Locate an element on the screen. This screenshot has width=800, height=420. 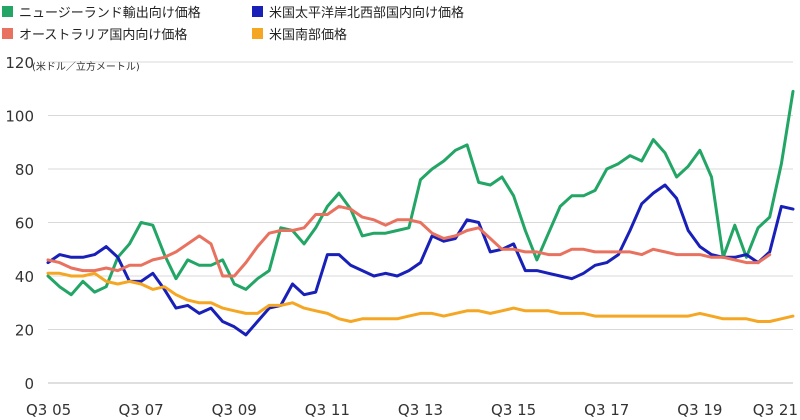
legend-item-us-south: 米国南部価格 is located at coordinates (299, 33).